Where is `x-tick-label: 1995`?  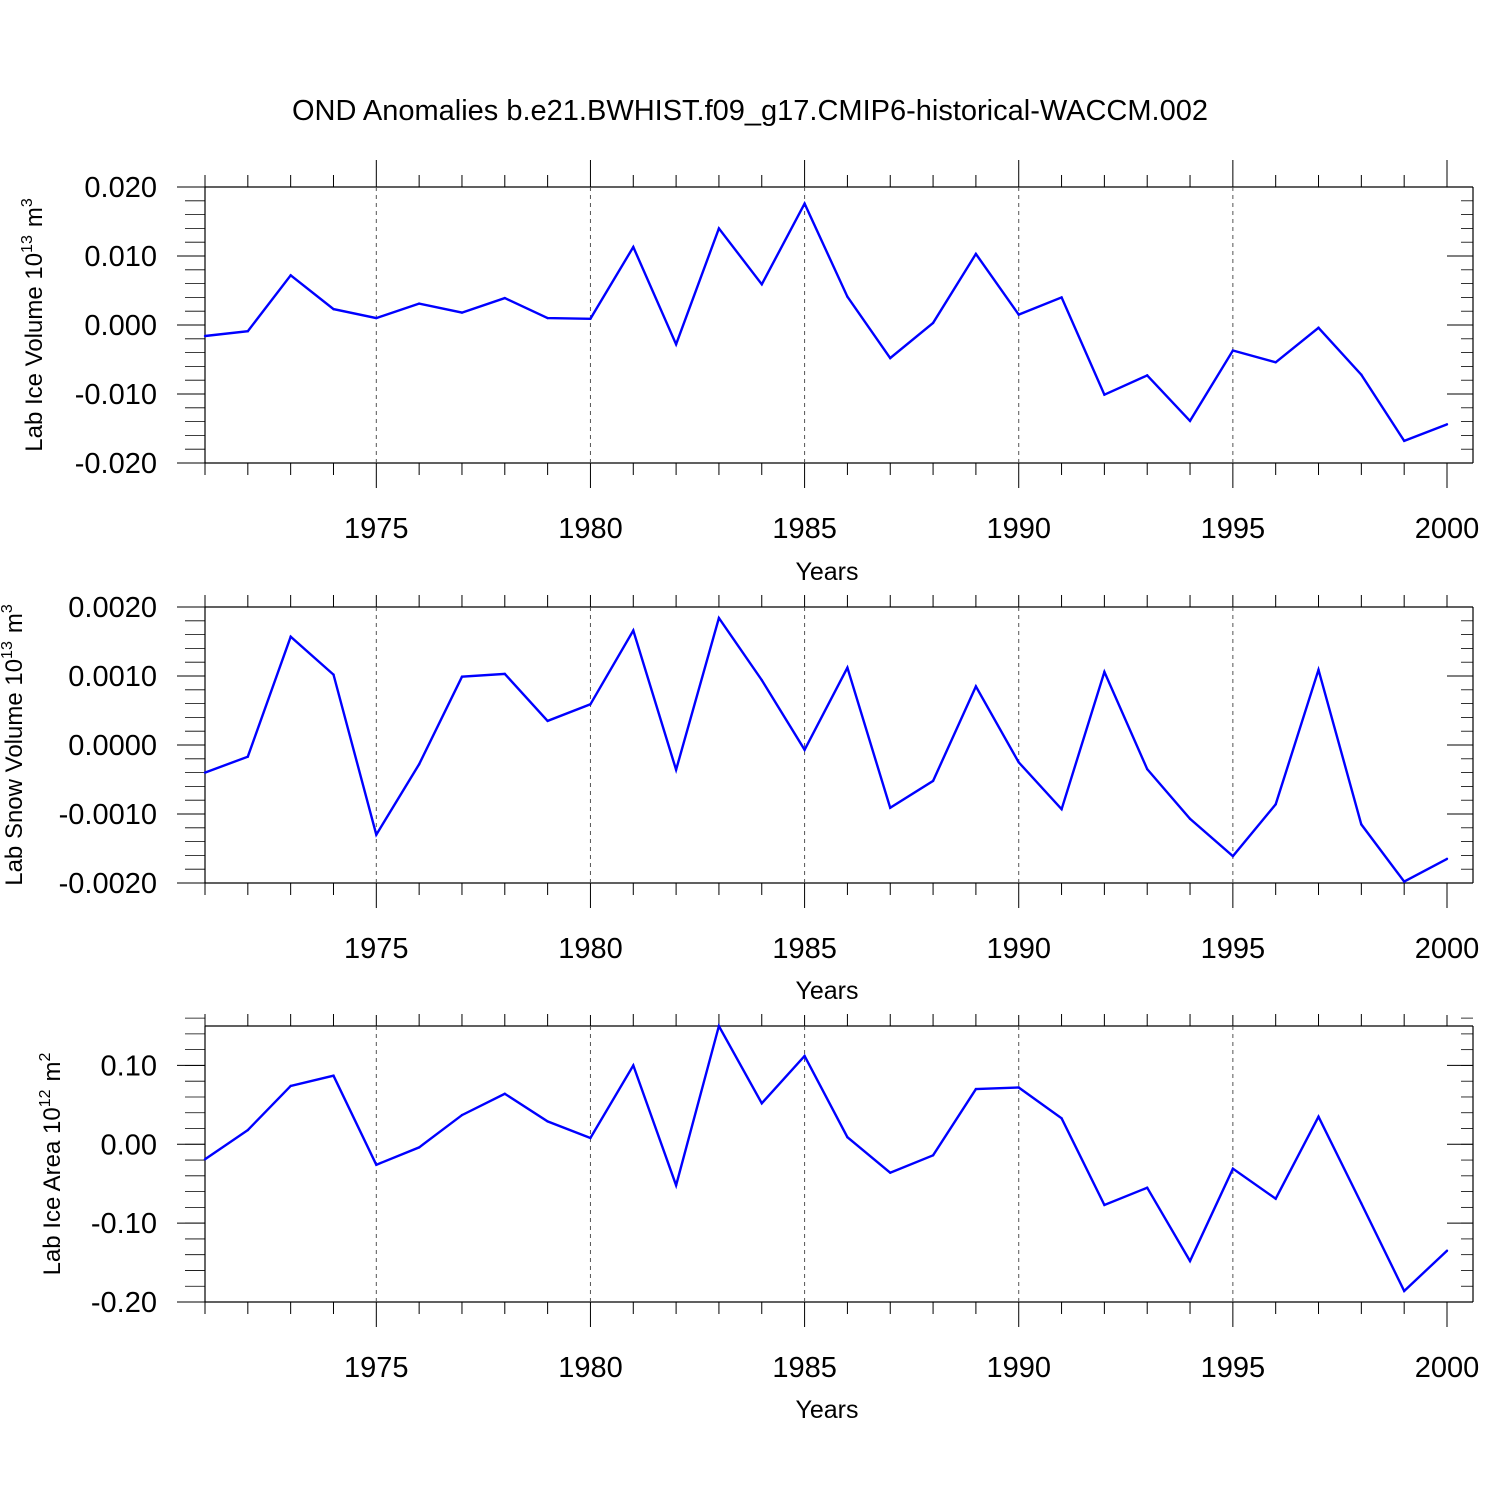
x-tick-label: 1995 is located at coordinates (1233, 949).